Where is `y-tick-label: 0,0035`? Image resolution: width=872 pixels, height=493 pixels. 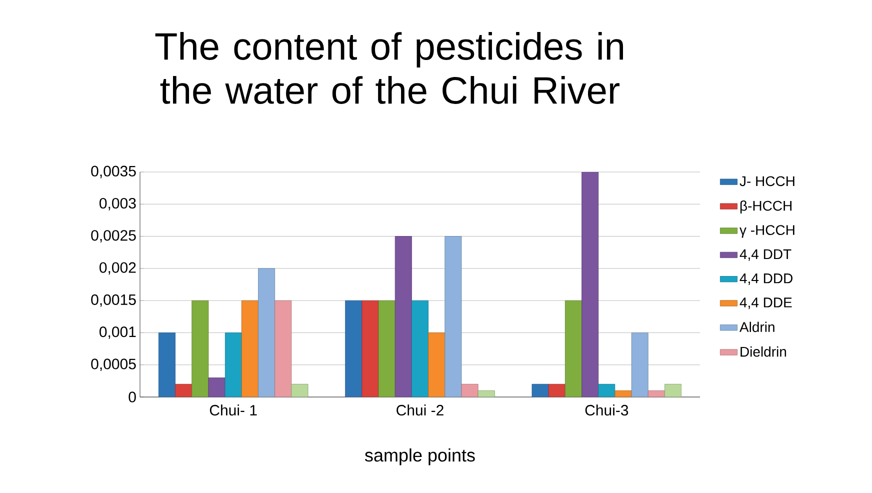
y-tick-label: 0,0035 is located at coordinates (113, 172).